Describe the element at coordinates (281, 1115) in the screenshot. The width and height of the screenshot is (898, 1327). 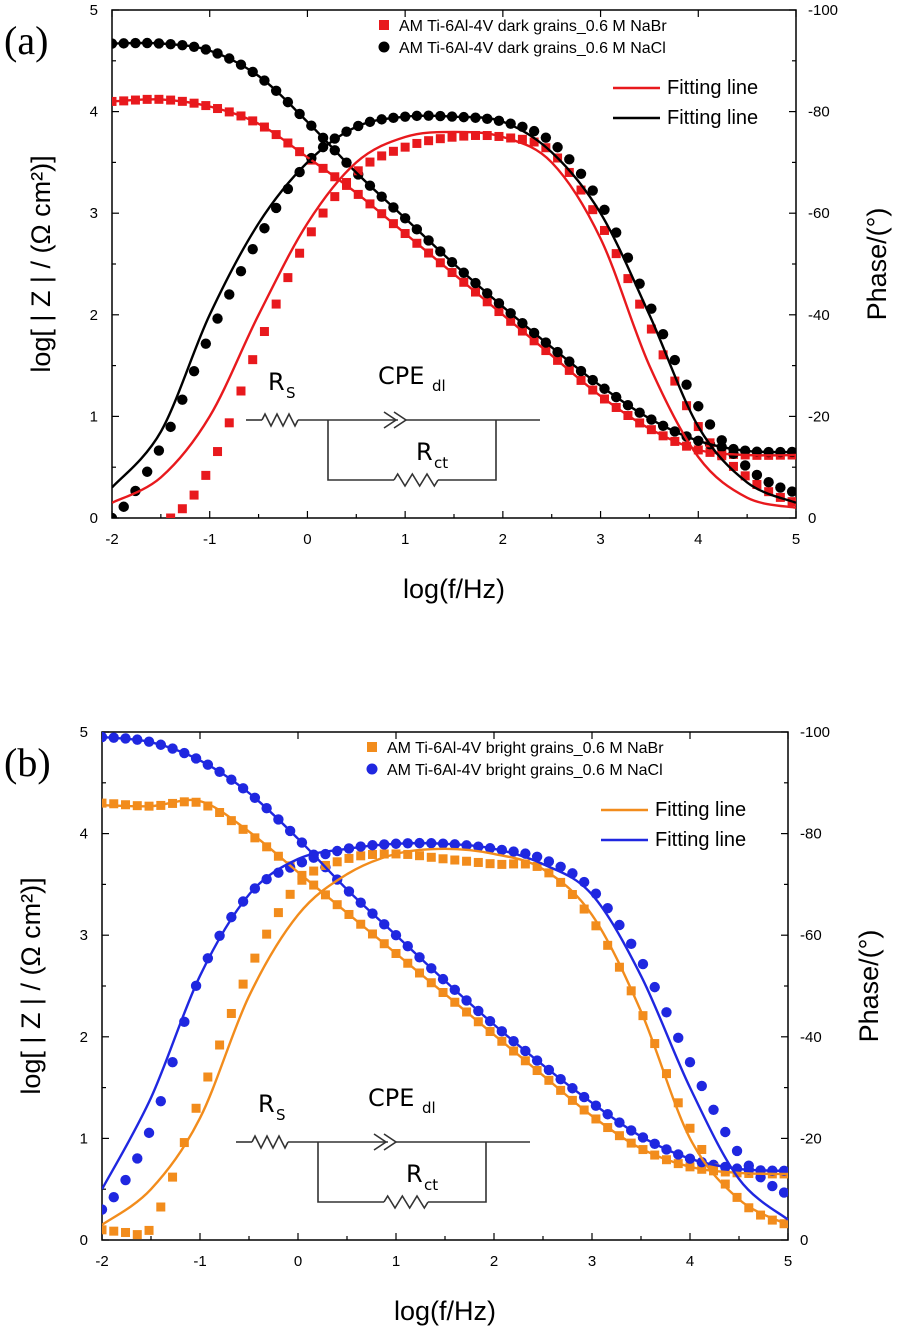
I see `circuit-rs-sub: S` at that location.